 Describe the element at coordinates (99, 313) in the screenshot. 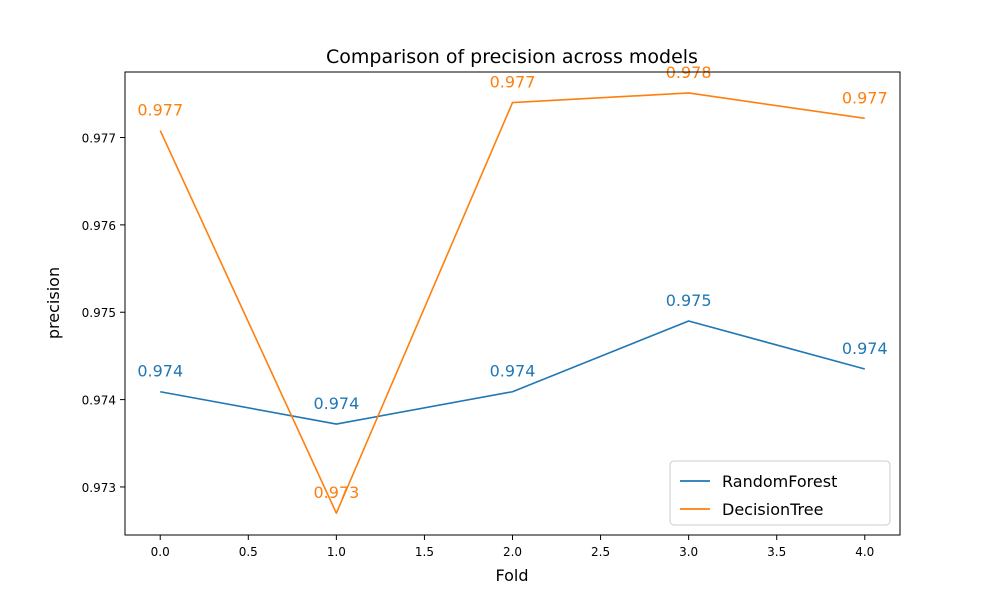

I see `y-tick-label: 0.975` at that location.